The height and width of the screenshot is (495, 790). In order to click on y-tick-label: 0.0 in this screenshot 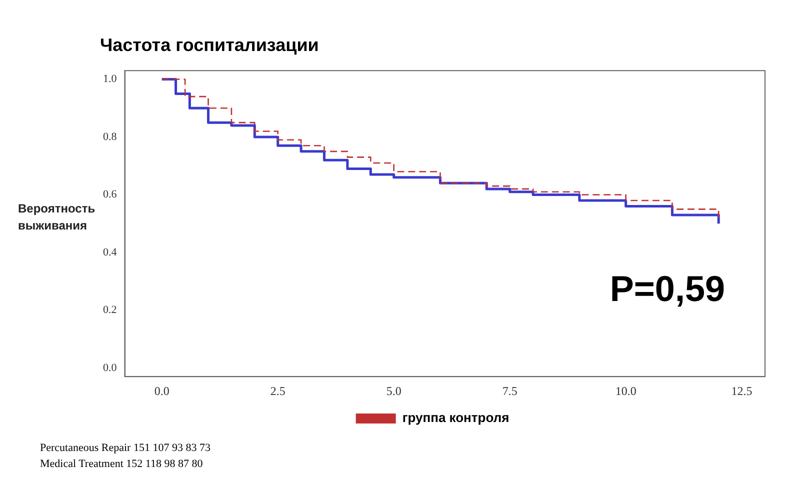, I will do `click(110, 368)`.